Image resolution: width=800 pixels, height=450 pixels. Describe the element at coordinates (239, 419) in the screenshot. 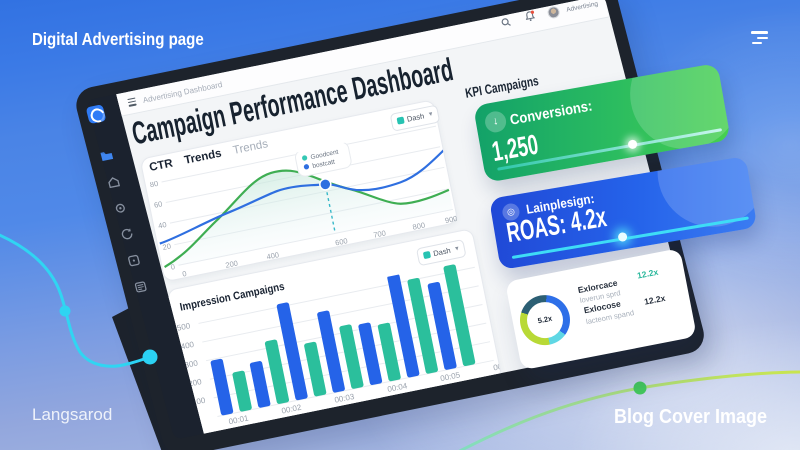

I see `svg-text: 00:01` at that location.